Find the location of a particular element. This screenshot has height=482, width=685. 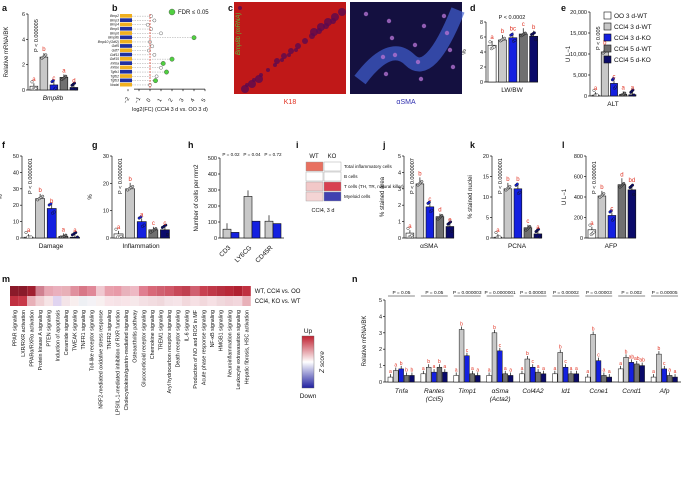

panel-a-ytick-label: 2 is located at coordinates (23, 66).